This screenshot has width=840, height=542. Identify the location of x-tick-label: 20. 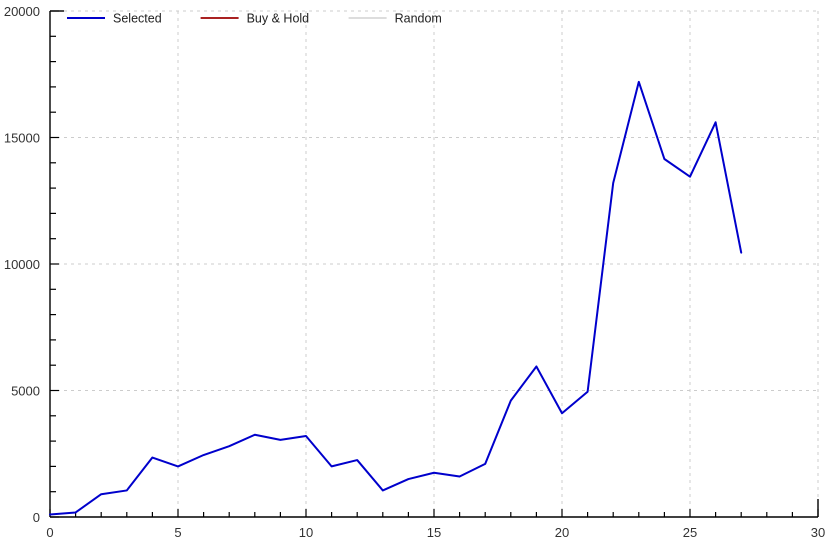
(562, 532).